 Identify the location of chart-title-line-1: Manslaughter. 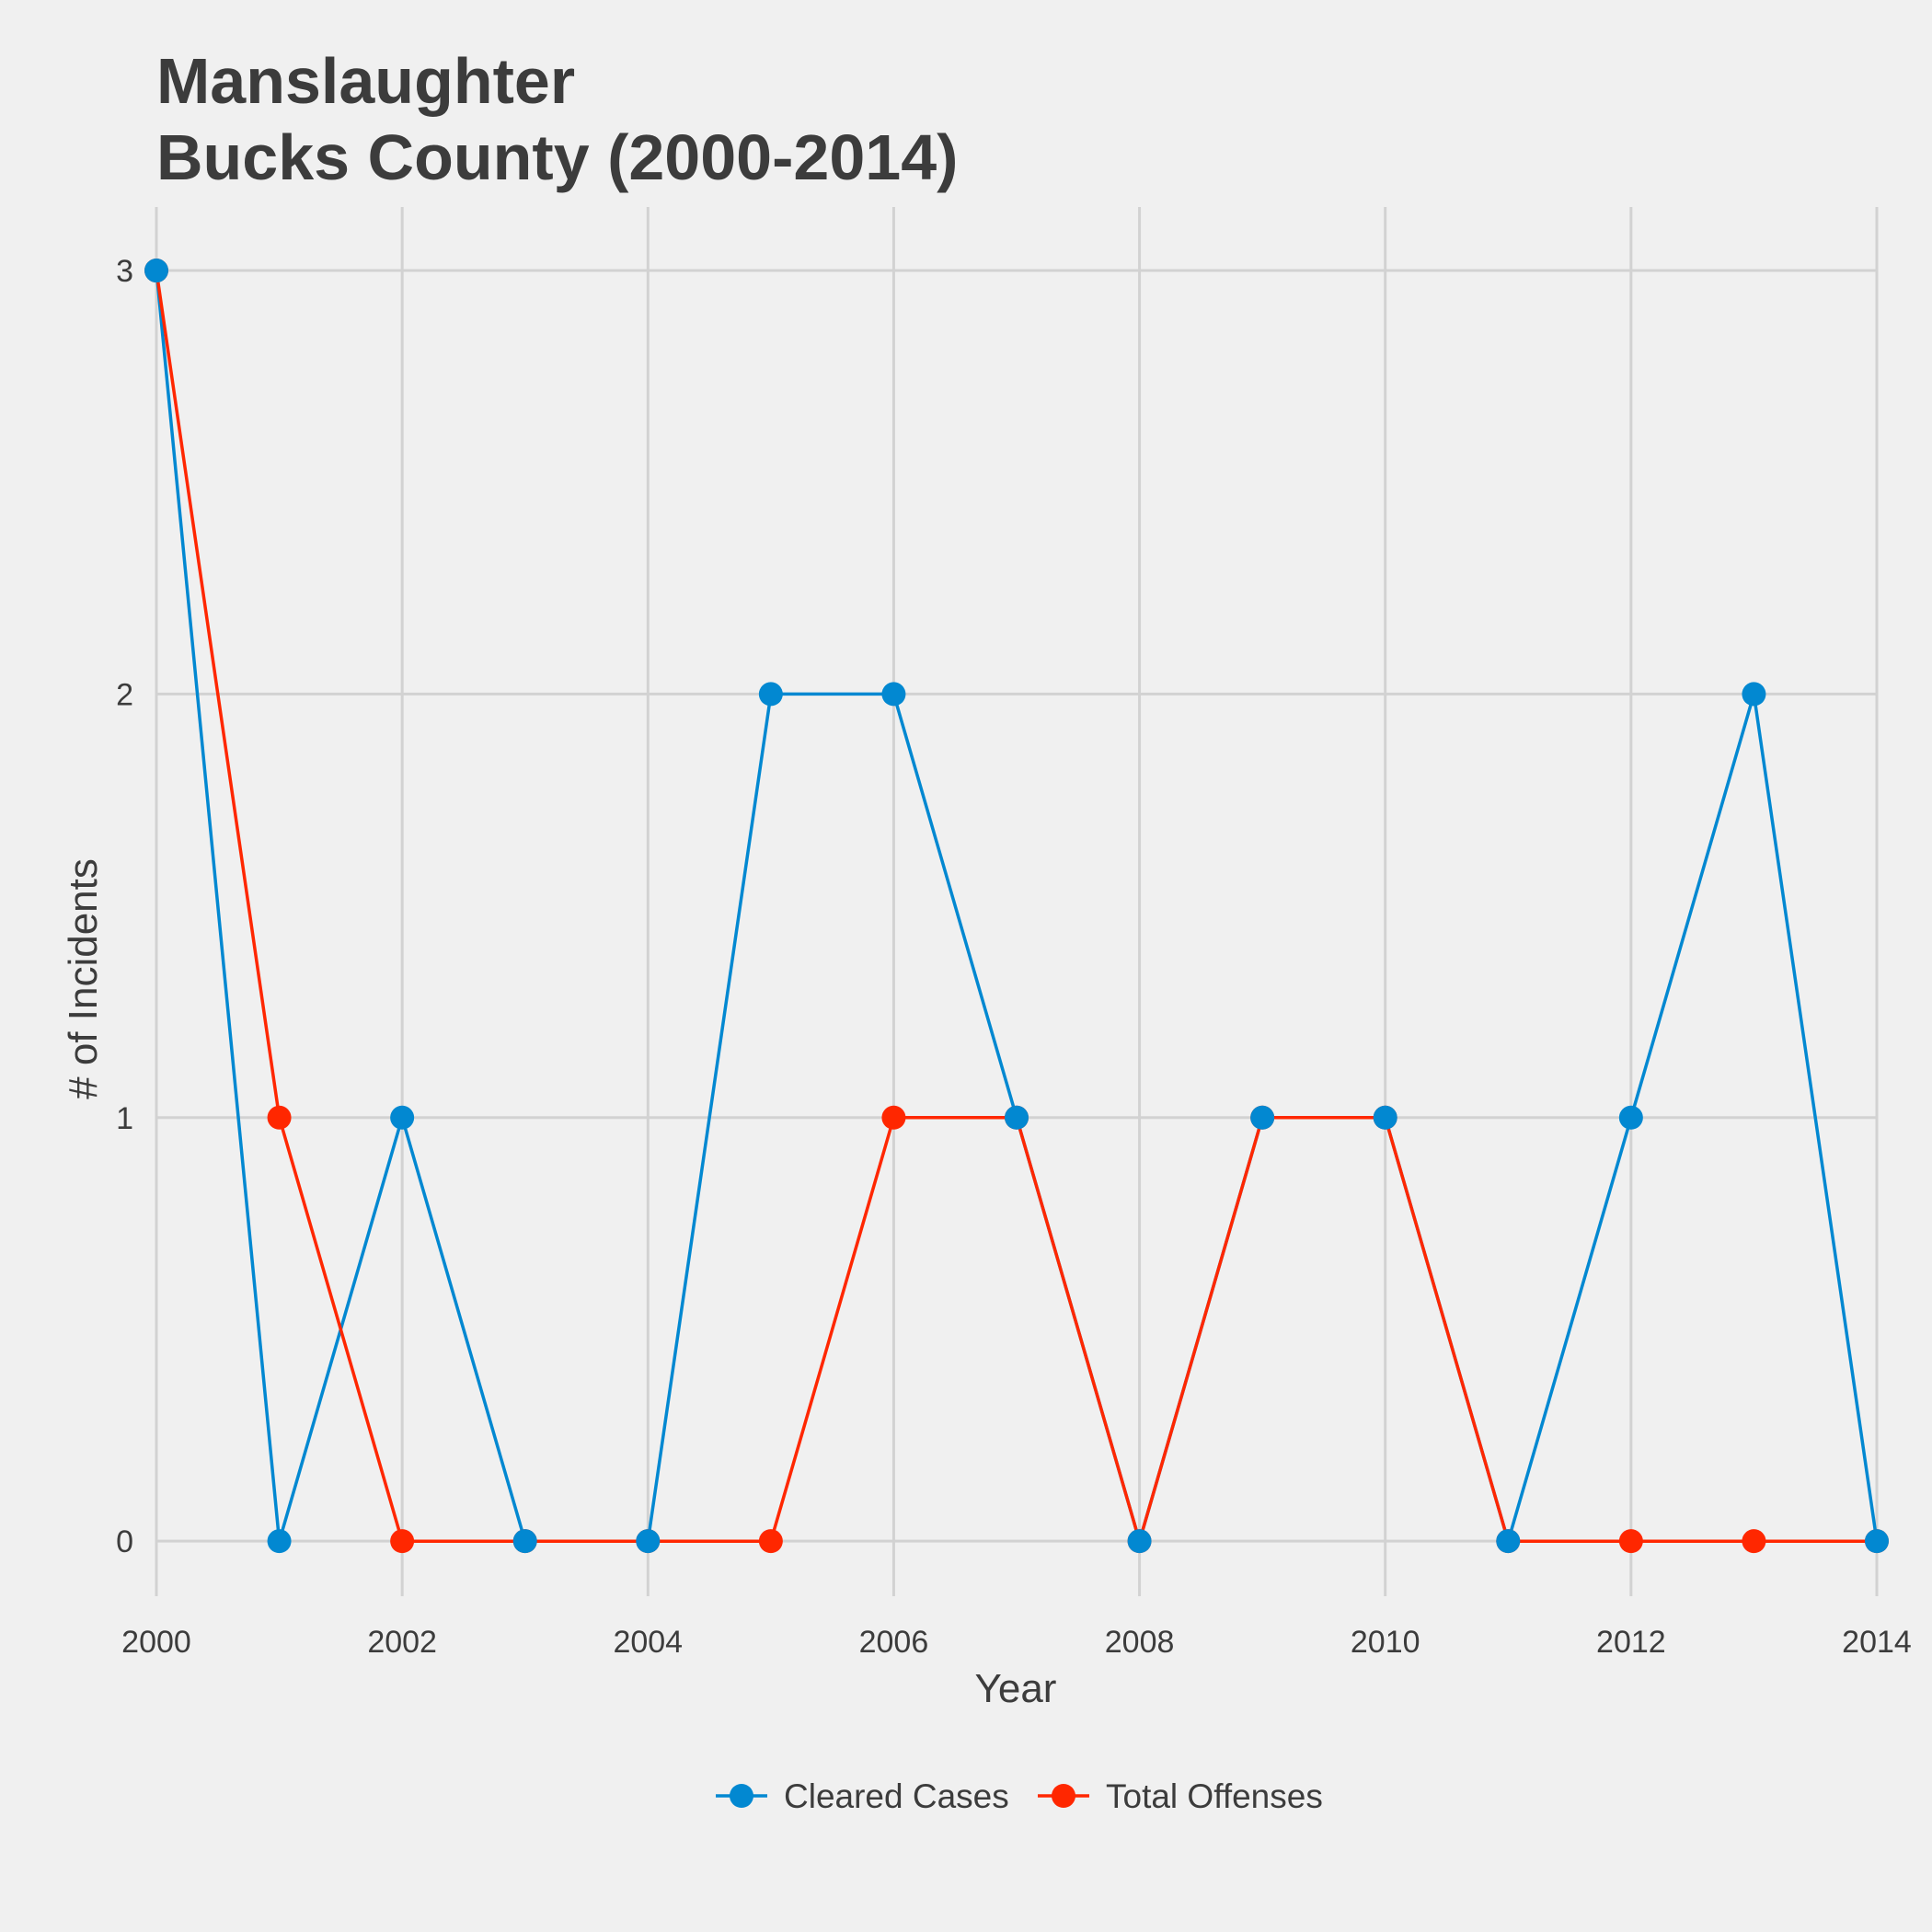
(365, 81).